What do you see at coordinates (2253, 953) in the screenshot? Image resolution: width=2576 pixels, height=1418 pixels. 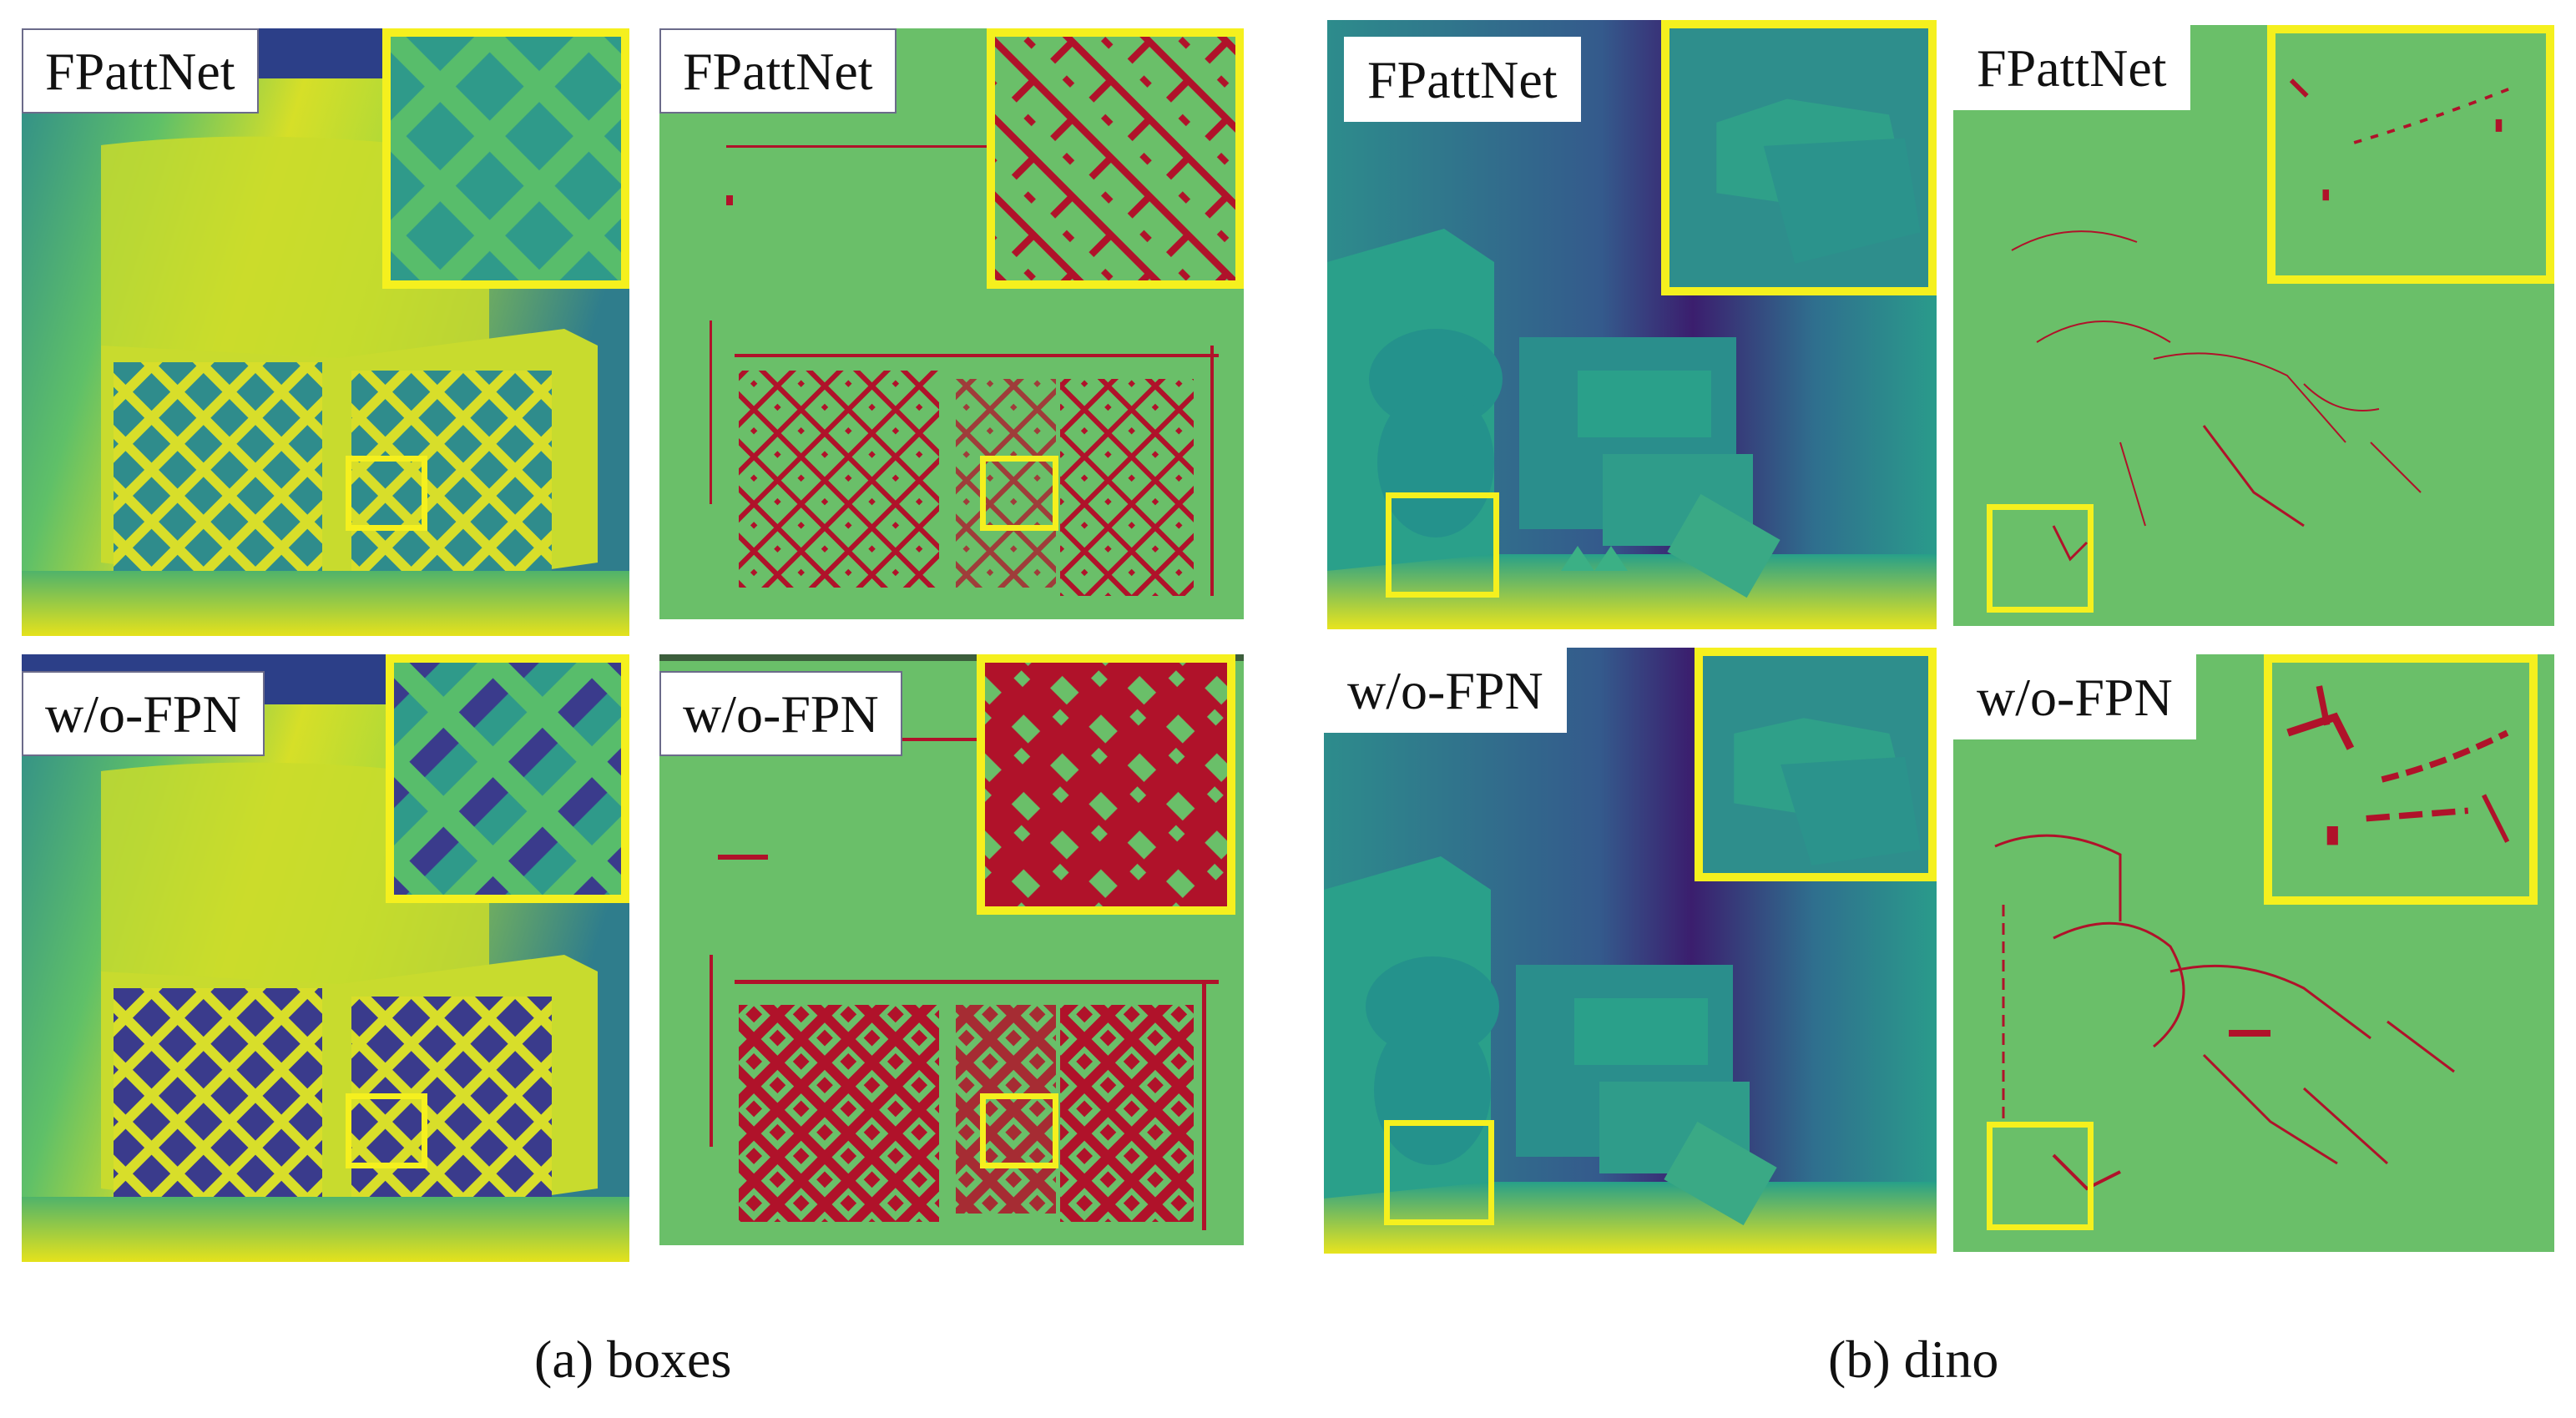 I see `dino-wofpn-error-panel: w/o-FPN` at bounding box center [2253, 953].